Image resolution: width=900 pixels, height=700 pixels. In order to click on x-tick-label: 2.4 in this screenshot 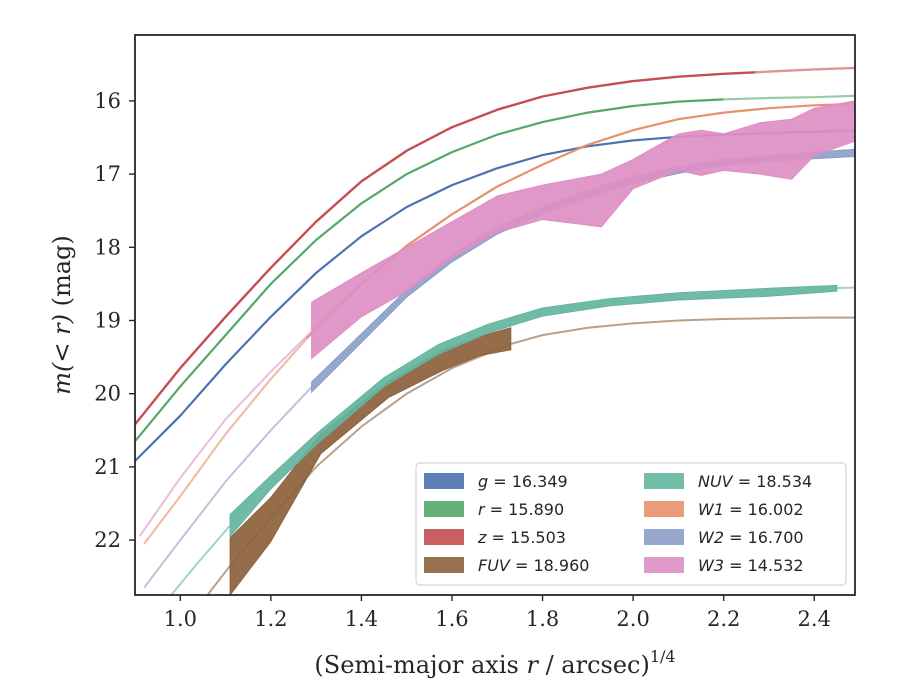, I will do `click(814, 619)`.